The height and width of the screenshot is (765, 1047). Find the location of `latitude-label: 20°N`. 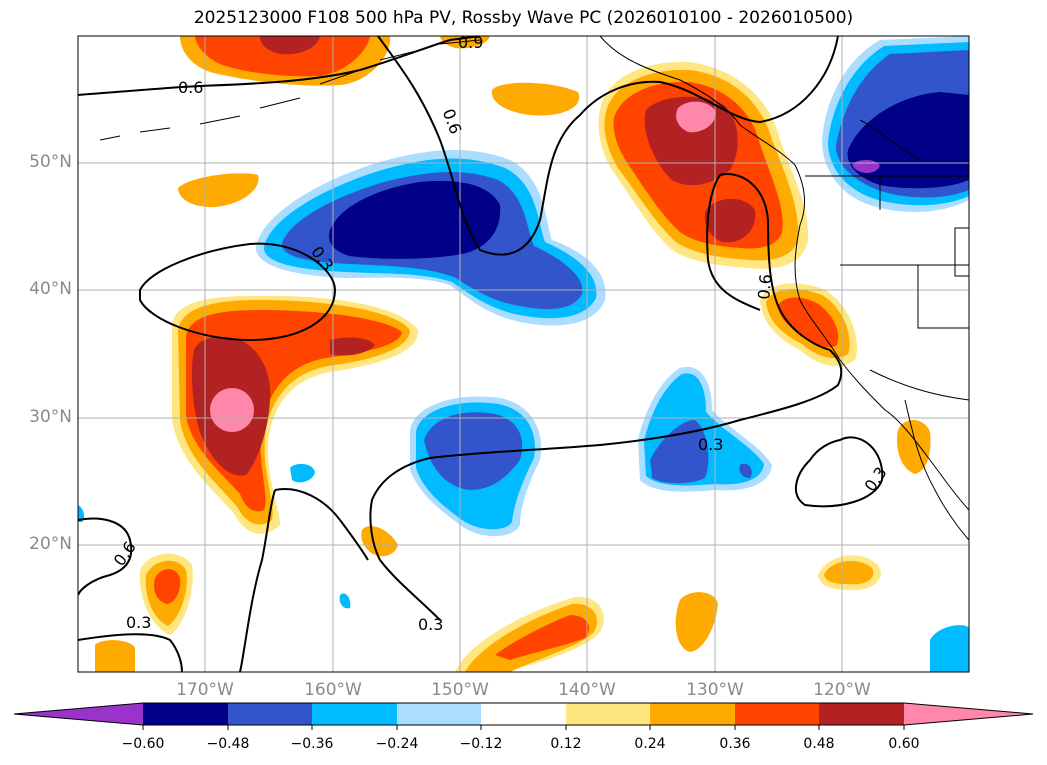

latitude-label: 20°N is located at coordinates (50, 544).